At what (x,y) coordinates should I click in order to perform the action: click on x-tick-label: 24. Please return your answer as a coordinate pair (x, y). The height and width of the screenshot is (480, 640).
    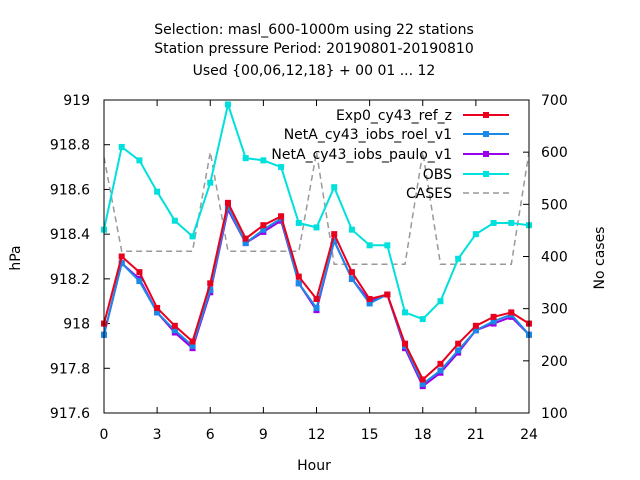
    Looking at the image, I should click on (529, 435).